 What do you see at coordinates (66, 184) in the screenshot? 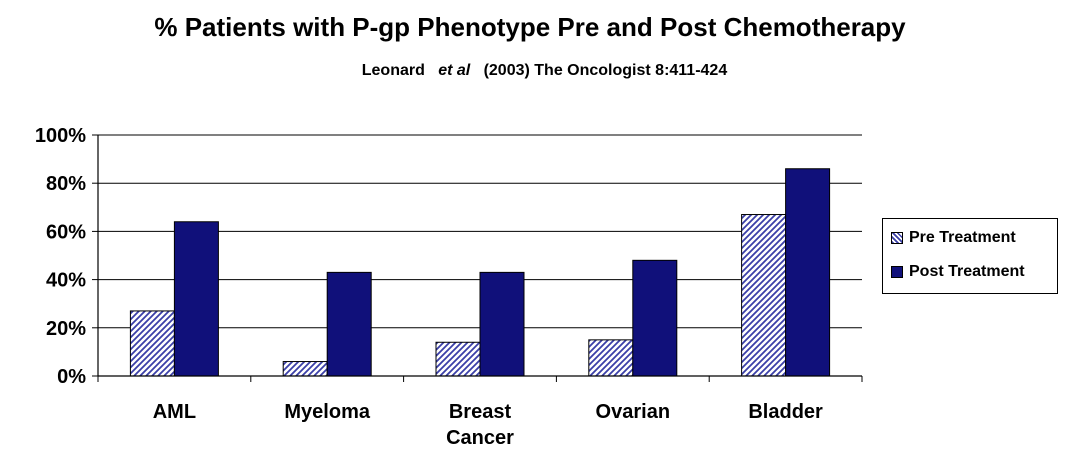
I see `y-tick-label: 80%` at bounding box center [66, 184].